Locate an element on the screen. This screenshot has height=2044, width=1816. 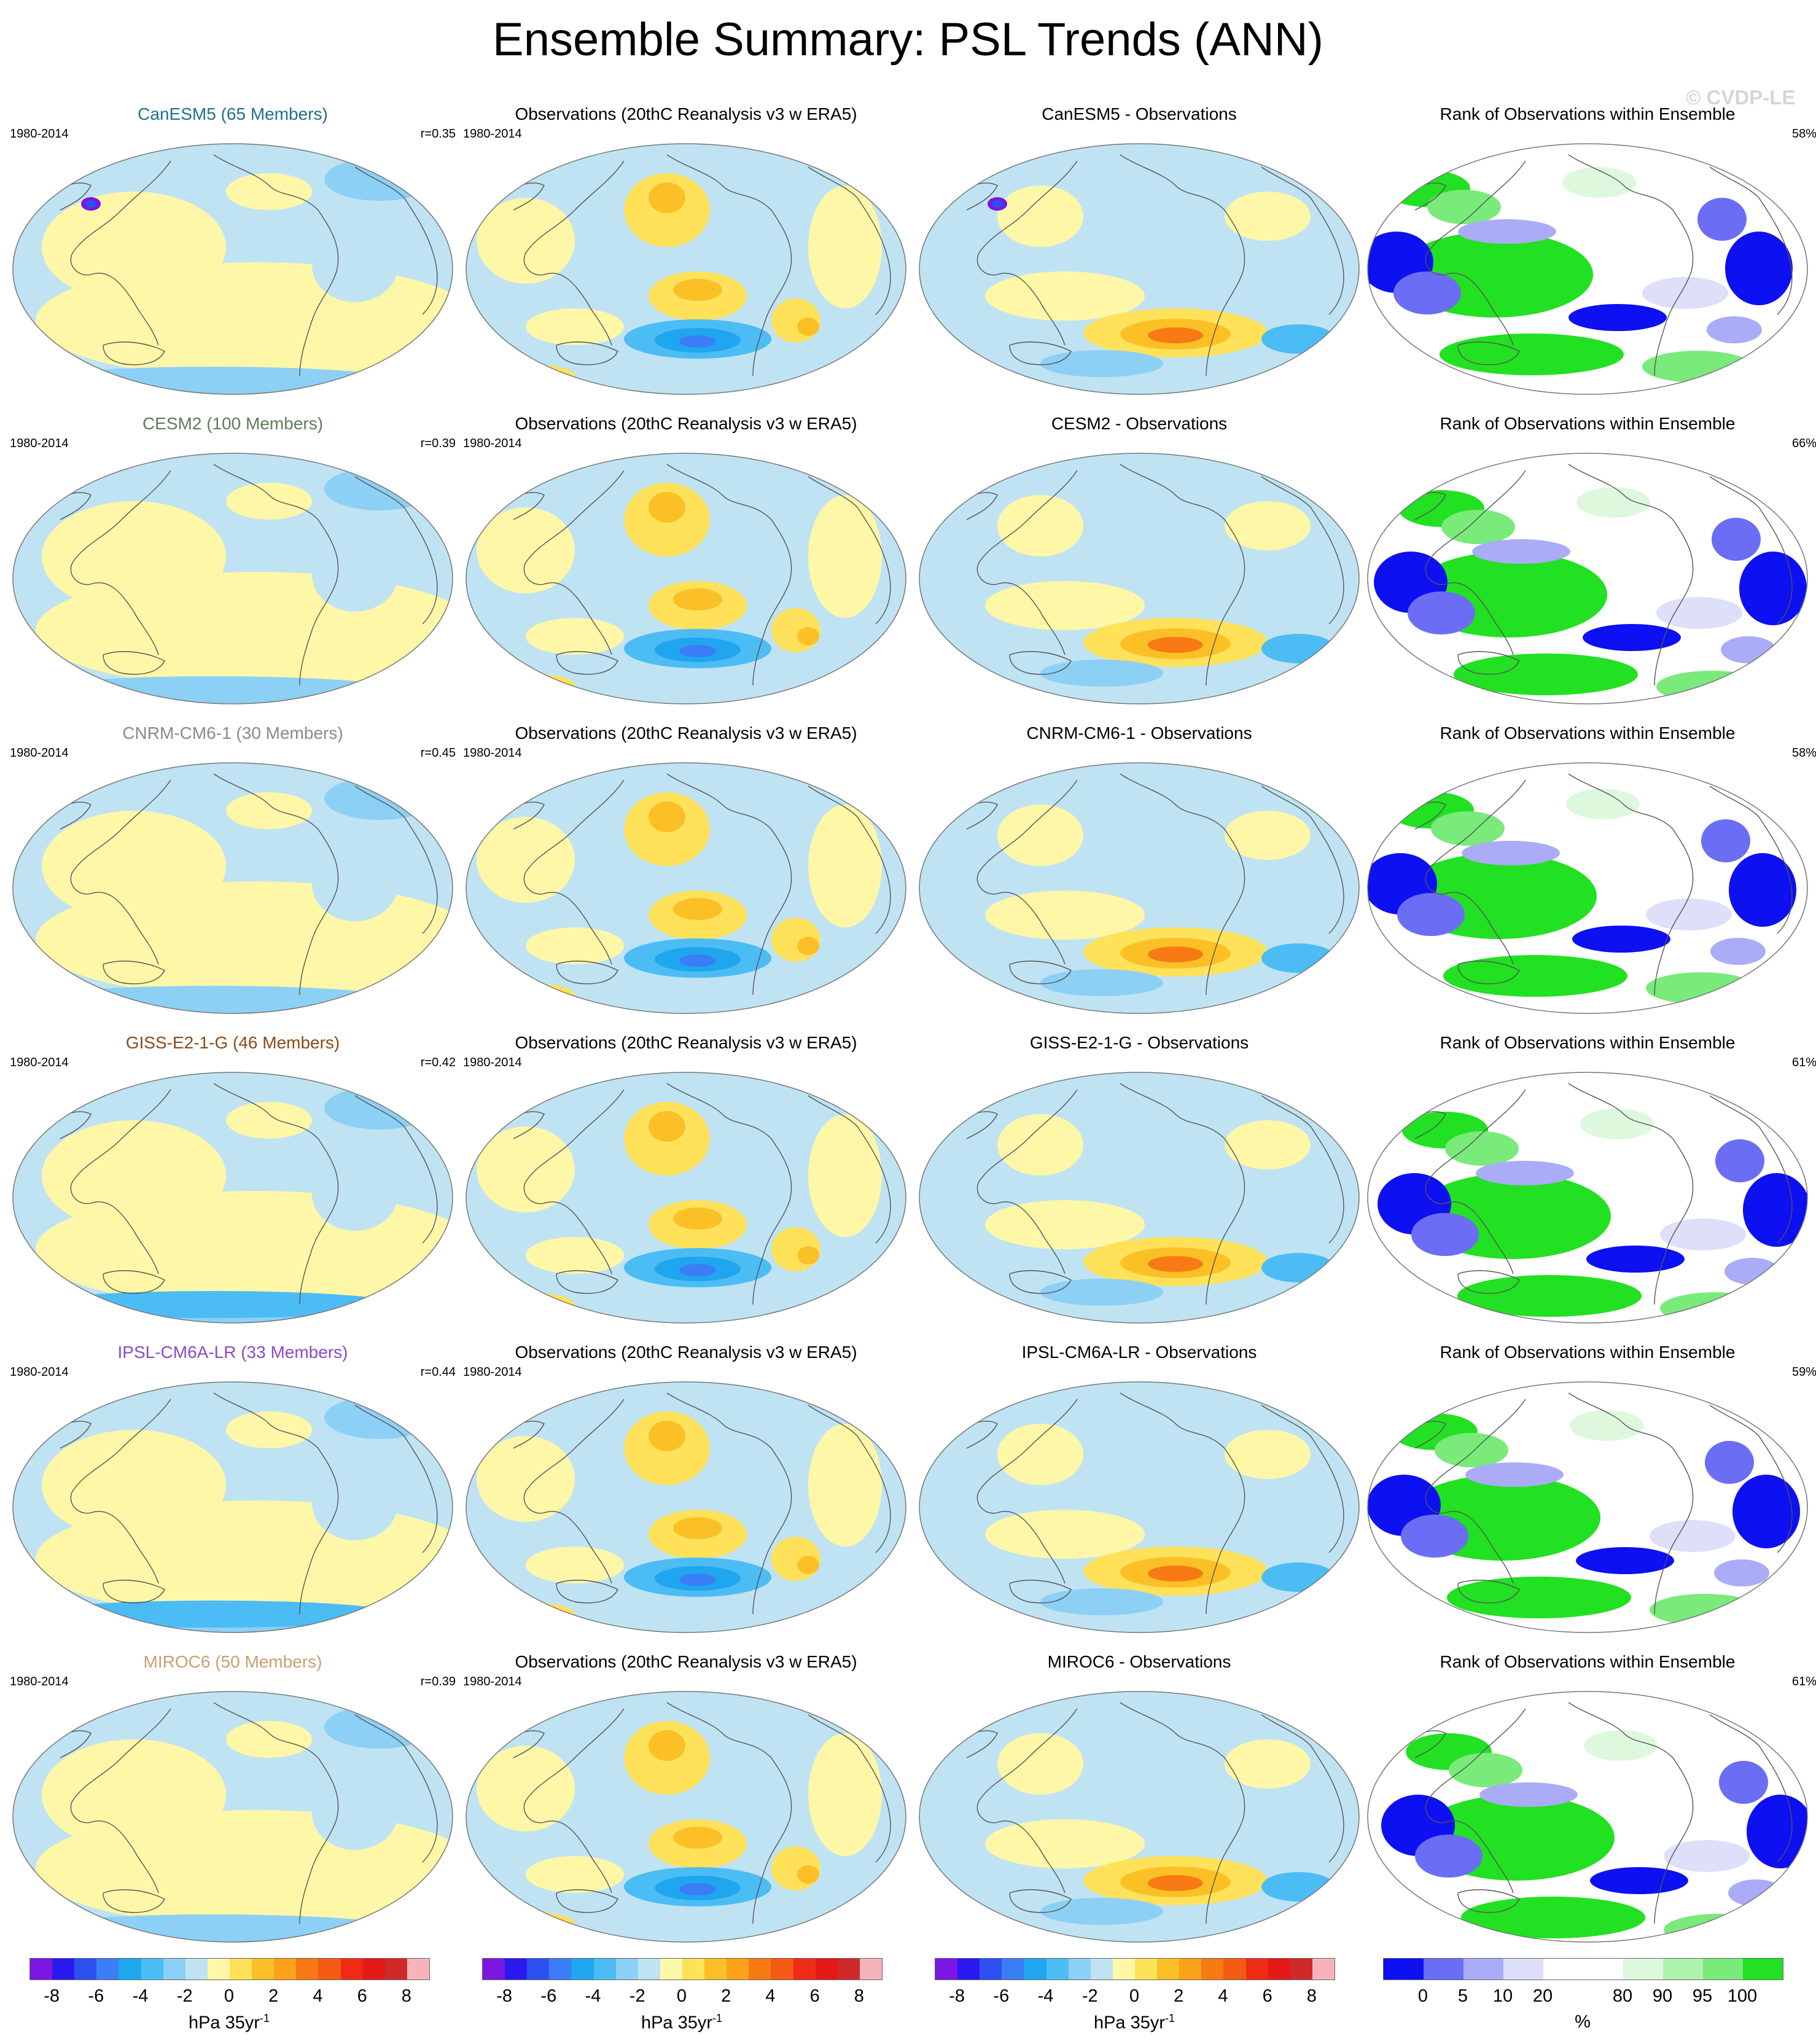
diff-panel: CanESM5 - Observations is located at coordinates (1139, 245).